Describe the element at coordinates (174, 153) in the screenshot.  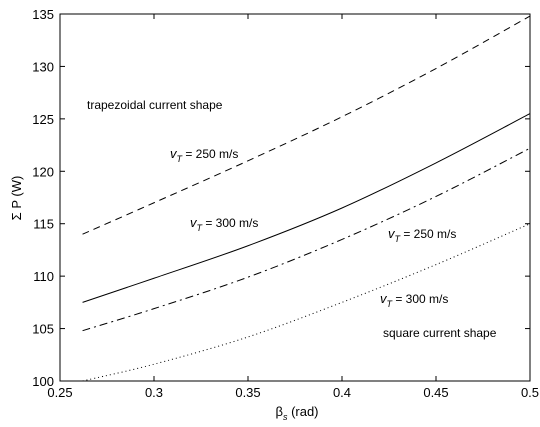
I see `annotation-dashed-250-v: v` at that location.